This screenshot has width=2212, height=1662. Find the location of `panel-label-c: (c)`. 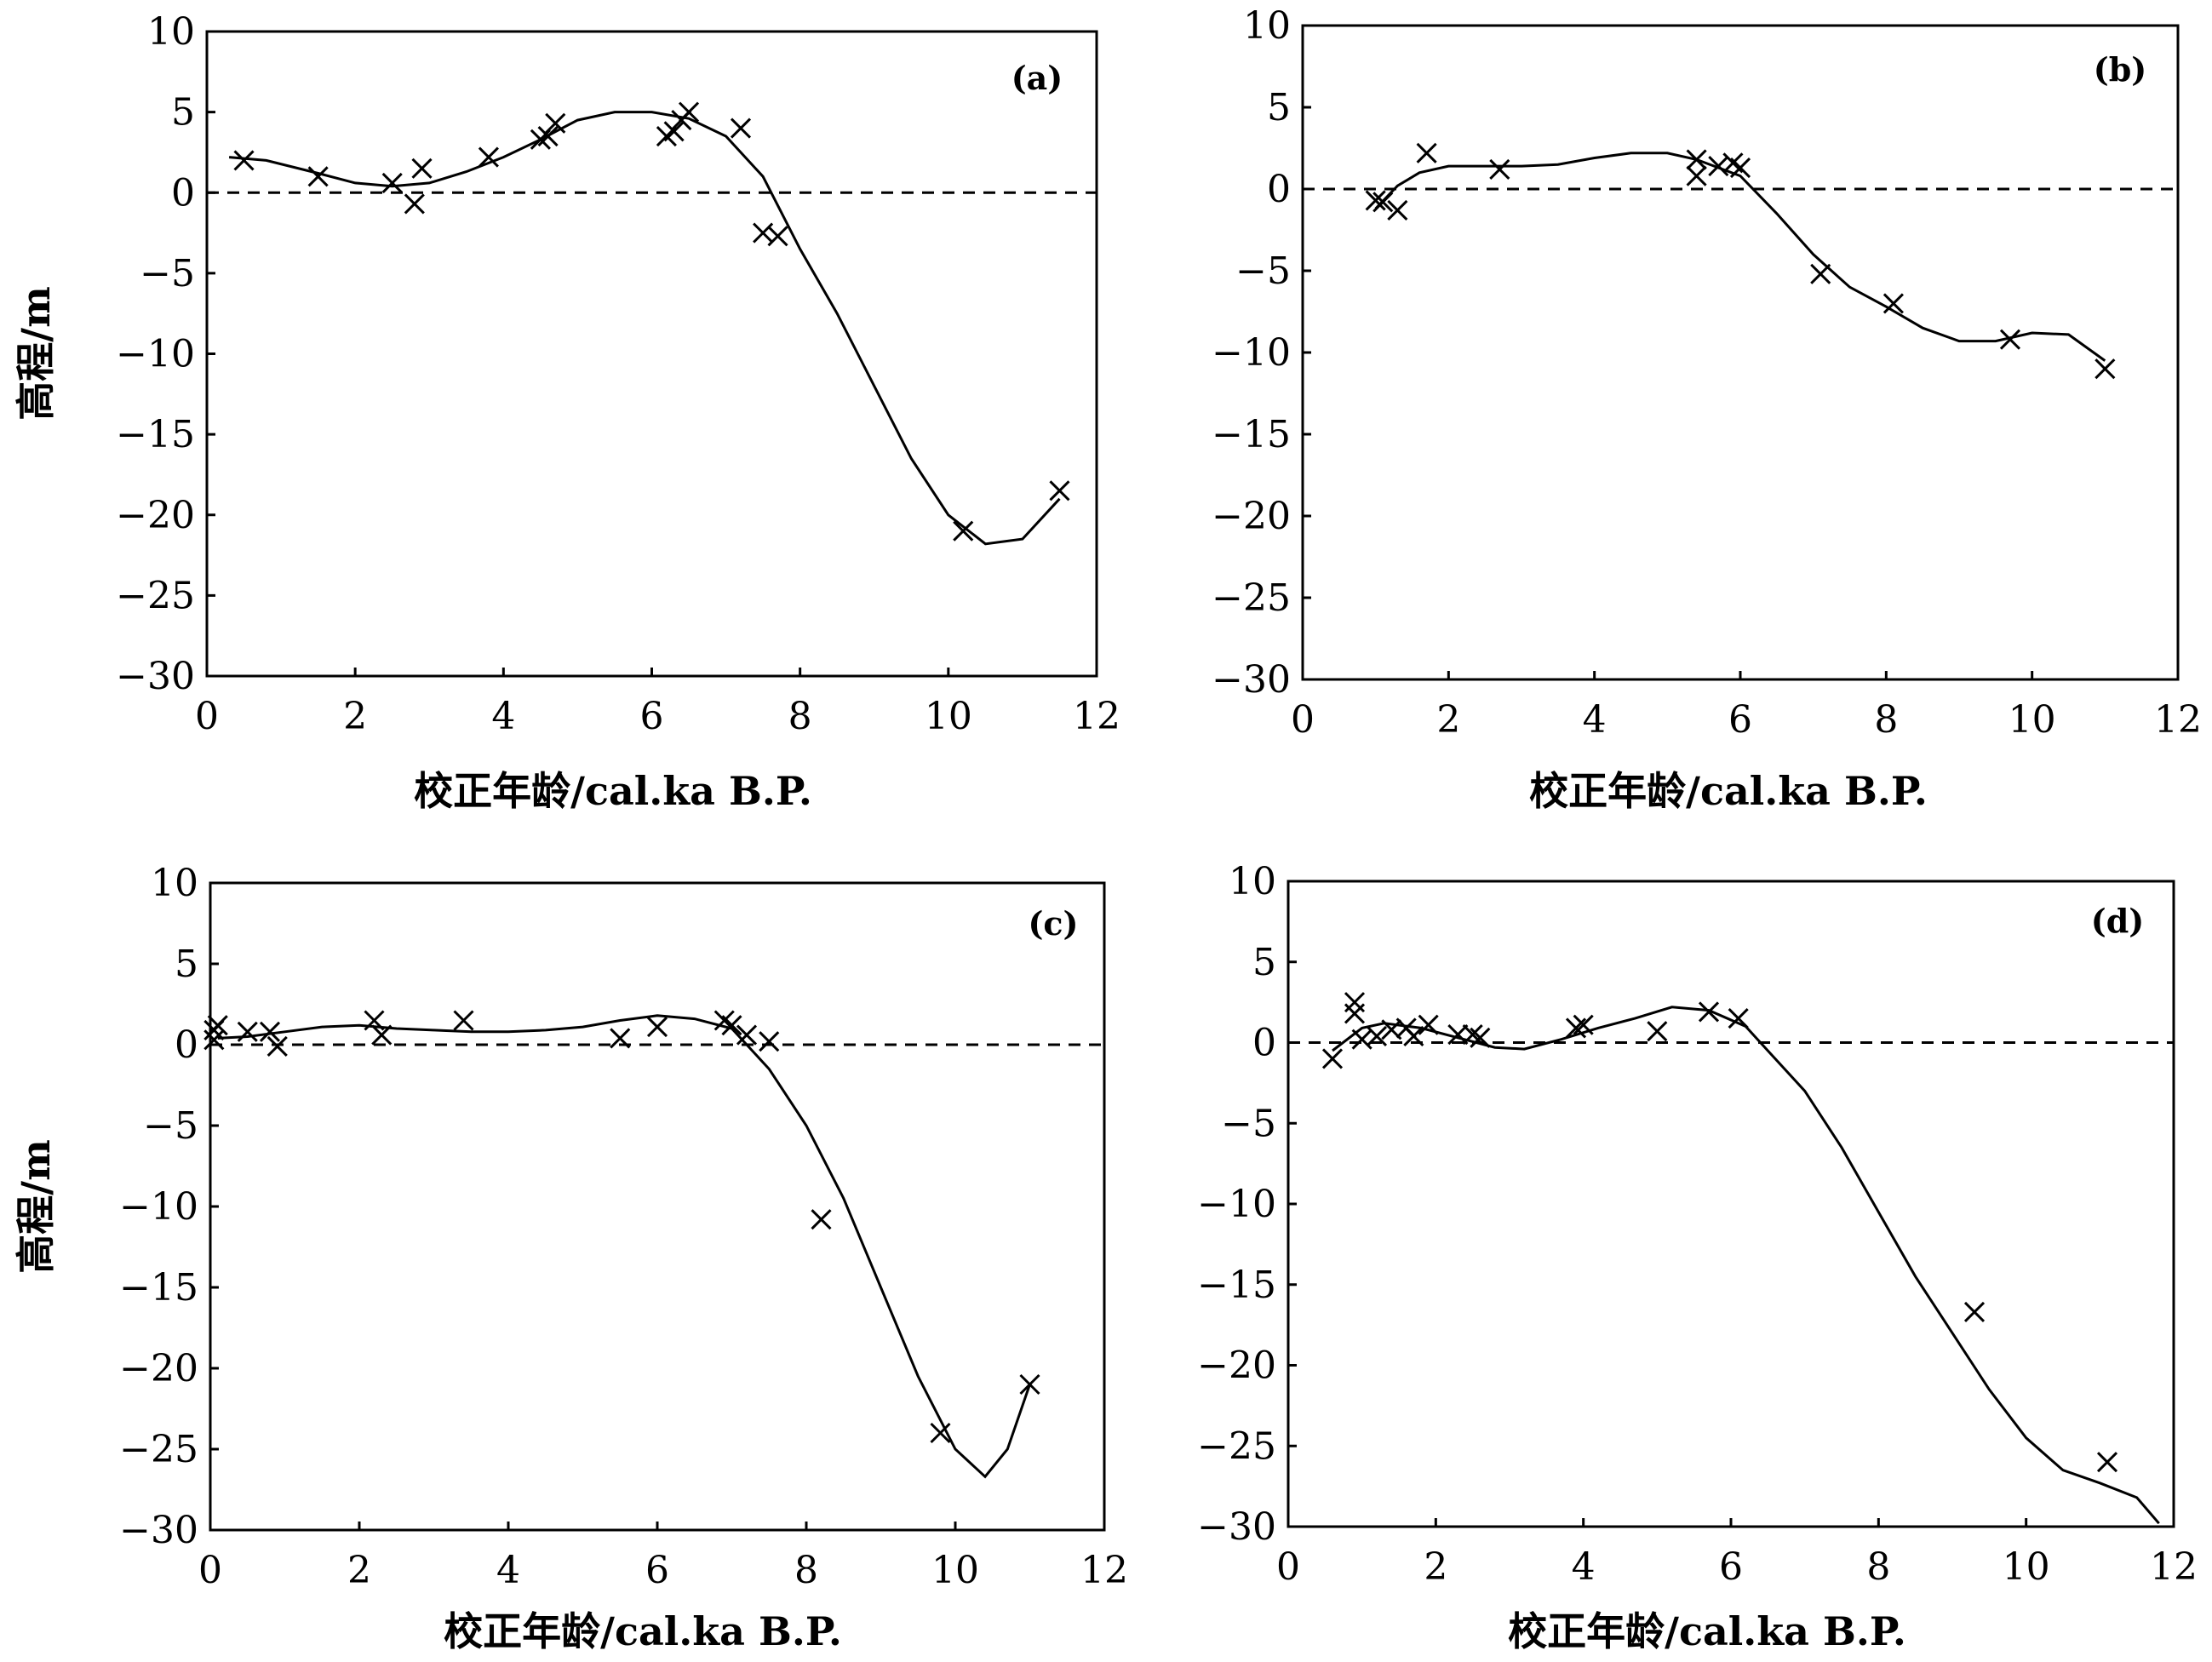

panel-label-c: (c) is located at coordinates (1053, 923).